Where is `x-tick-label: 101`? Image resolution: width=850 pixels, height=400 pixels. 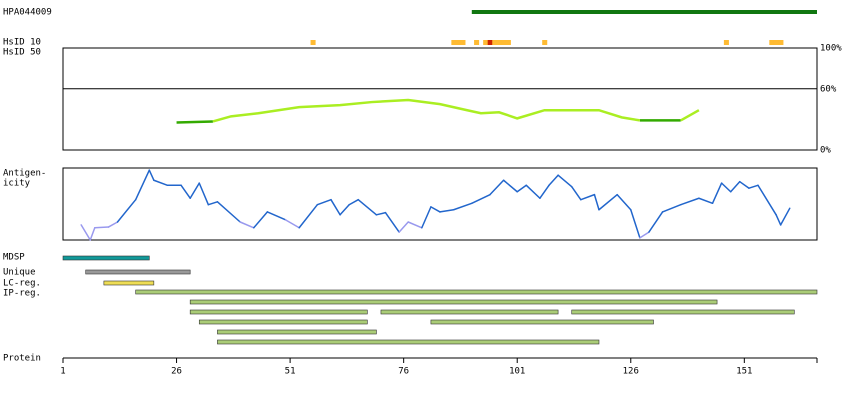
x-tick-label: 101 is located at coordinates (517, 372).